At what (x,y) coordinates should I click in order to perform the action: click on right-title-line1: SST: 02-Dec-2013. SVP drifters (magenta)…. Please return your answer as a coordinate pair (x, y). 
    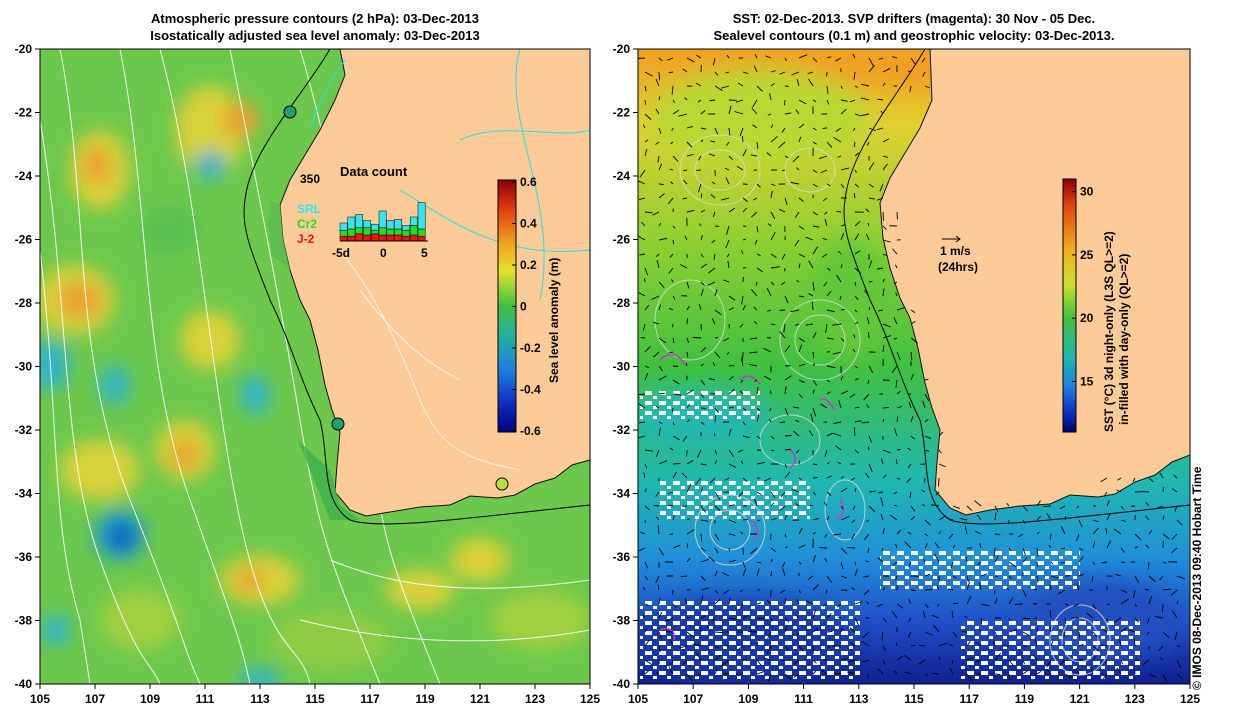
    Looking at the image, I should click on (914, 18).